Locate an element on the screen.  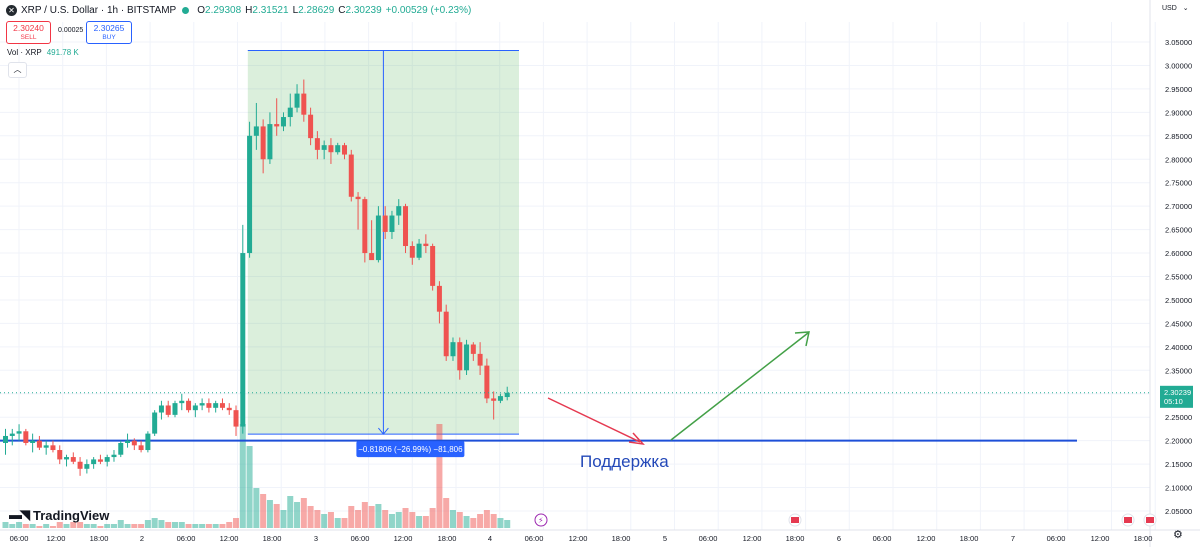
sell-button: 2.30240 SELL is located at coordinates (28, 32).